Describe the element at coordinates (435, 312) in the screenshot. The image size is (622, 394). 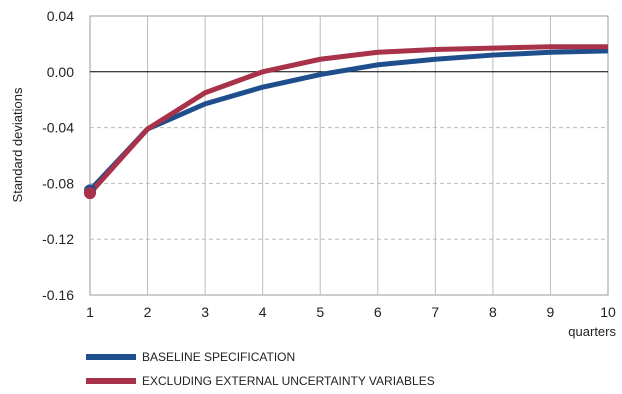
I see `x-tick-label: 7` at that location.